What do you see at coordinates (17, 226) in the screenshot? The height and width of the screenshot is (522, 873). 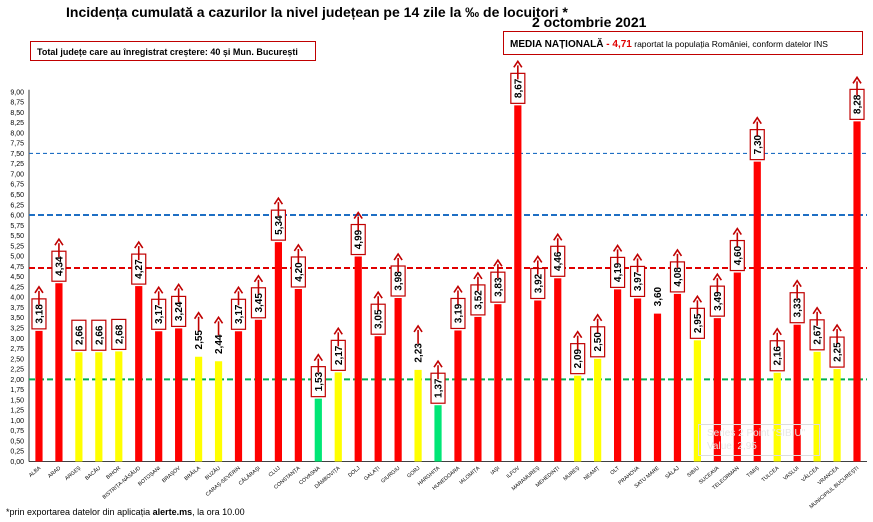 I see `y-tick-label: 5,75` at bounding box center [17, 226].